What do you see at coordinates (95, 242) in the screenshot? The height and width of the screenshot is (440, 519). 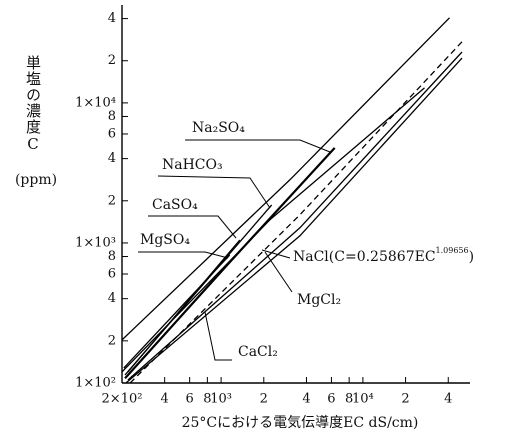 I see `y-tick-label: 1×10³` at bounding box center [95, 242].